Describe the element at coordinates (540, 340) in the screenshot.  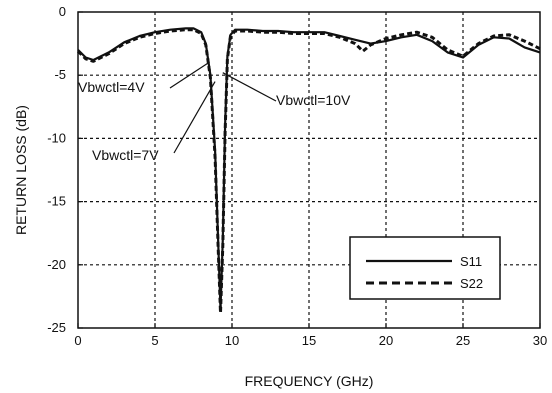
I see `x-tick-label: 30` at that location.